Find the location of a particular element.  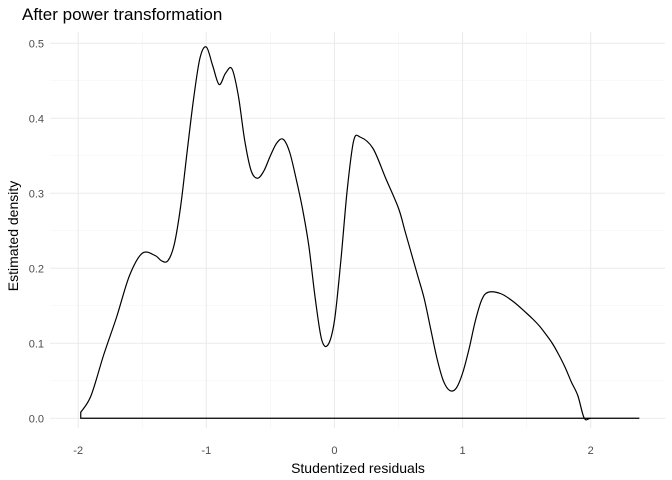

x-tick-label: -2 is located at coordinates (78, 451).